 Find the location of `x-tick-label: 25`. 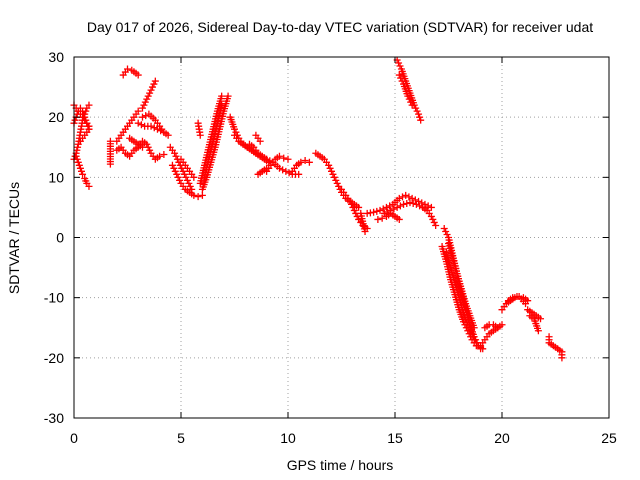

x-tick-label: 25 is located at coordinates (609, 438).